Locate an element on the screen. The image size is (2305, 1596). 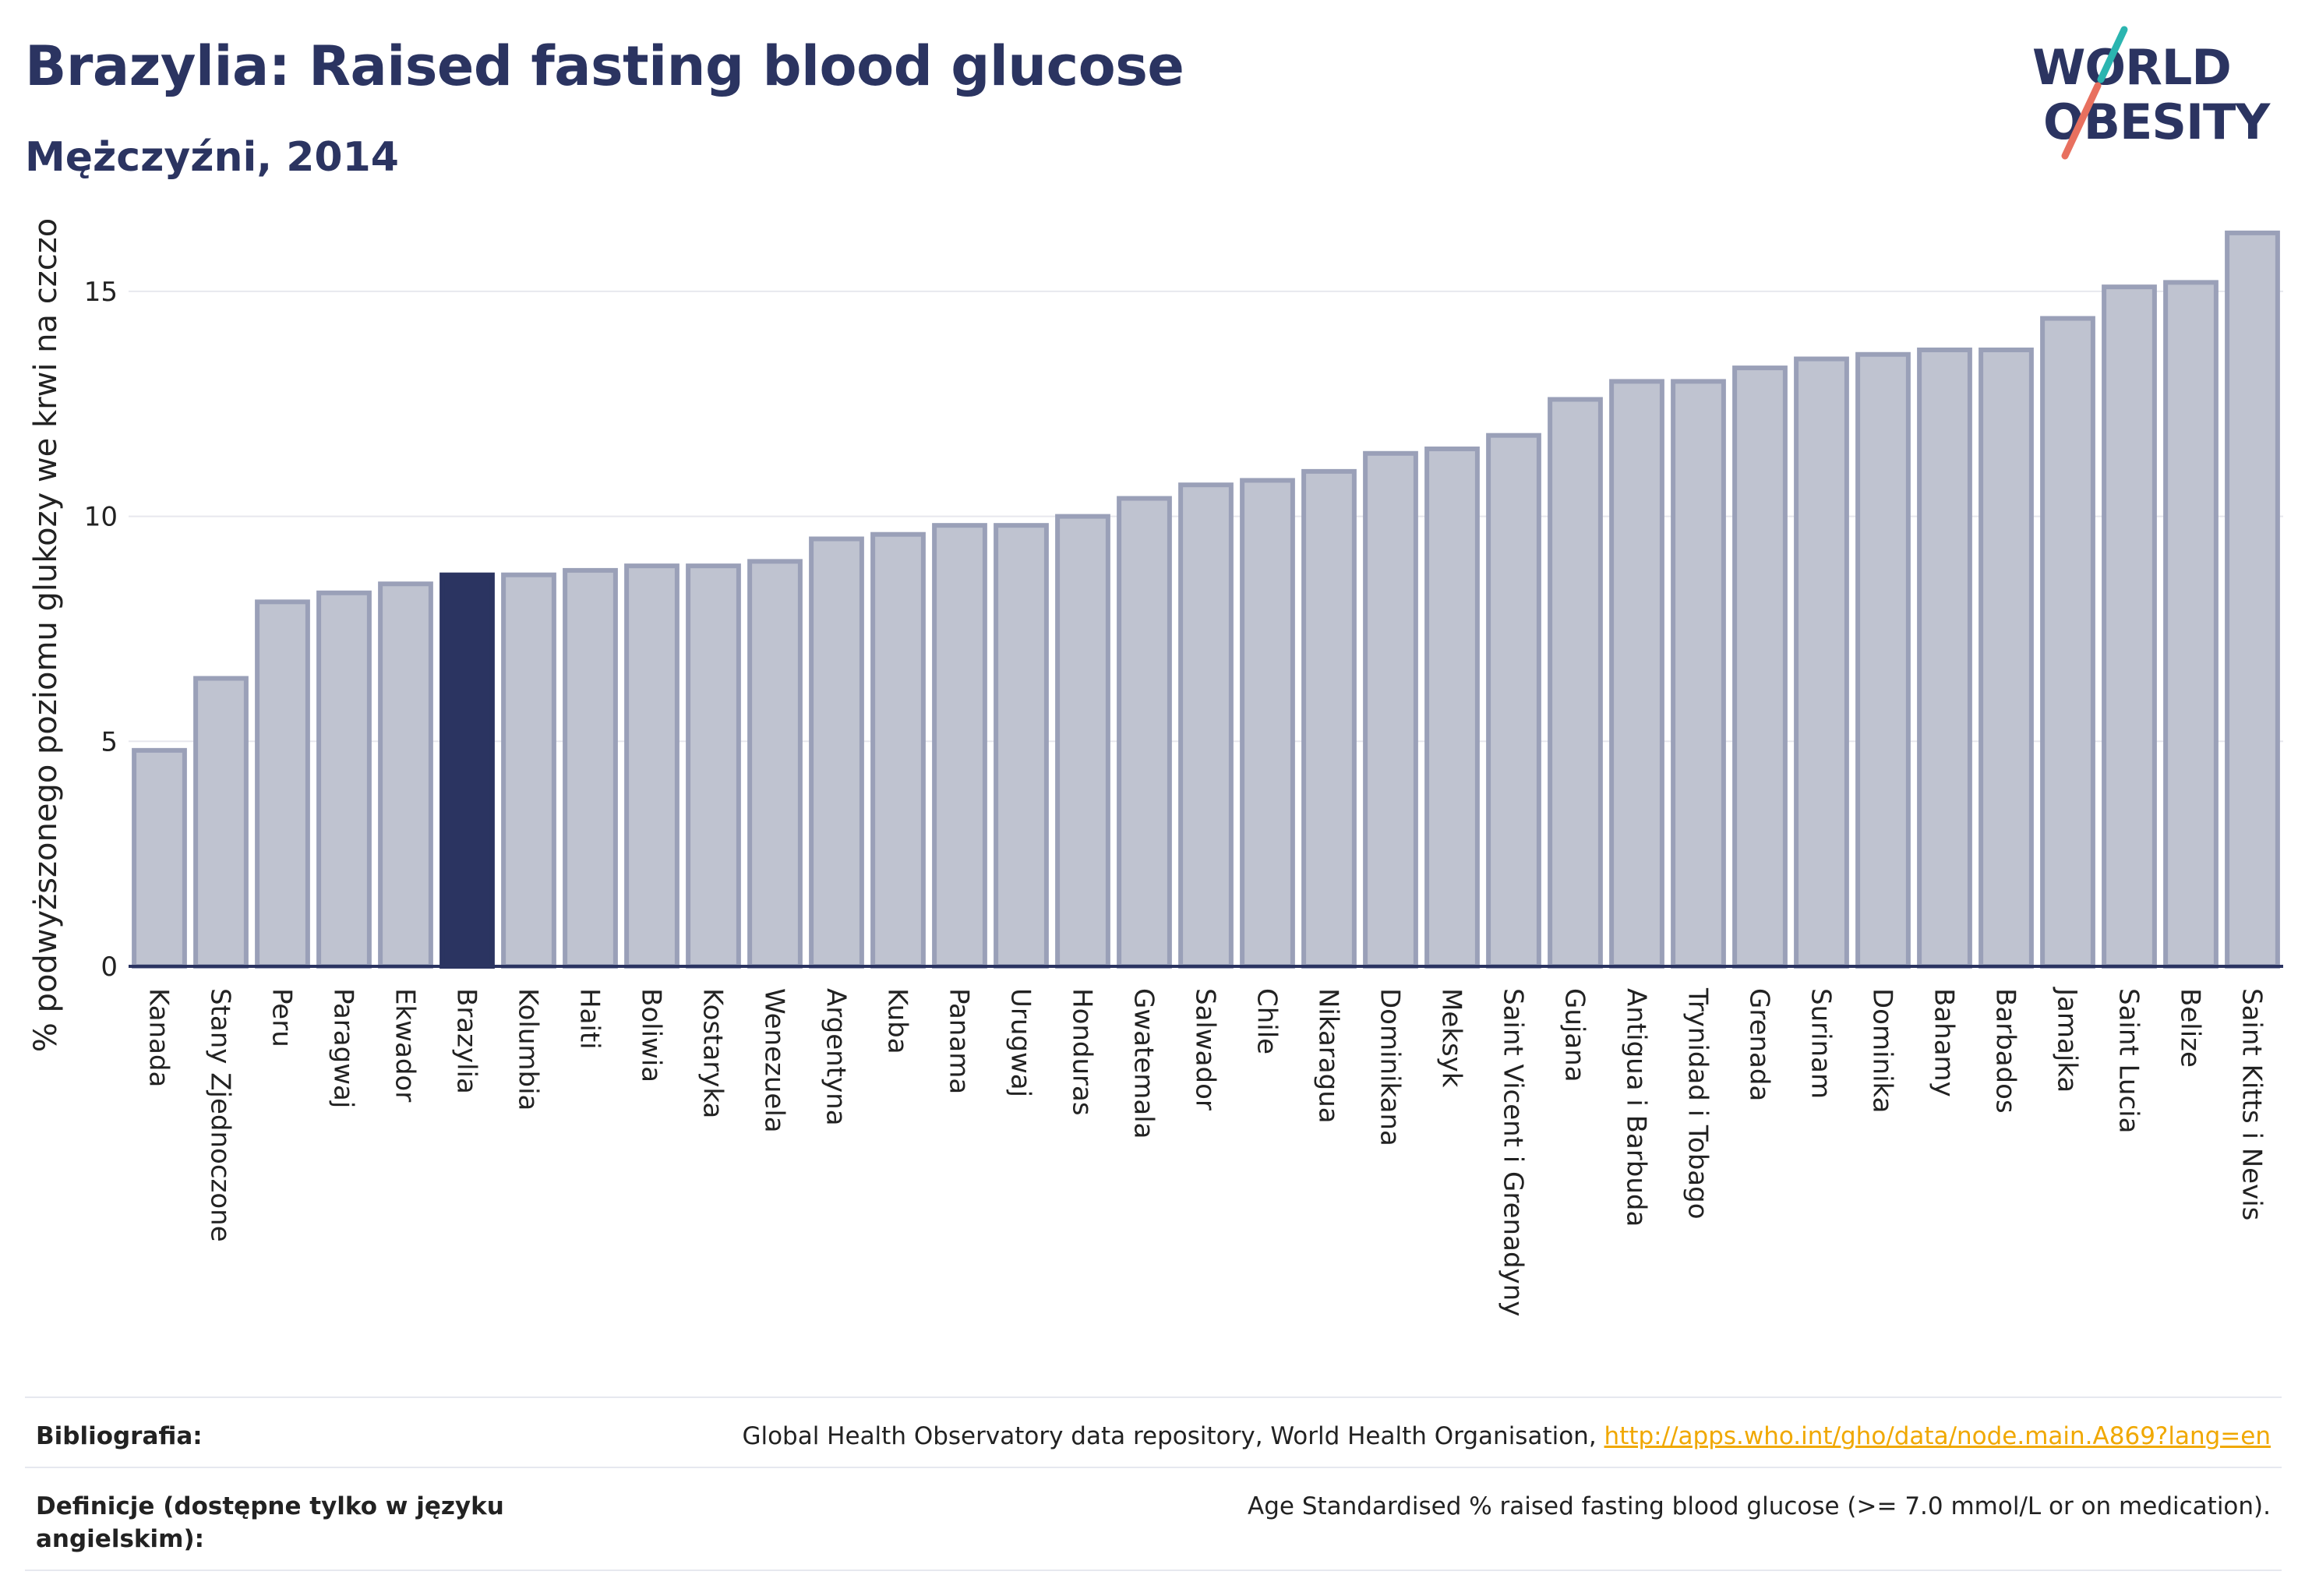
x-tick-label-19: Chile is located at coordinates (1267, 1021).